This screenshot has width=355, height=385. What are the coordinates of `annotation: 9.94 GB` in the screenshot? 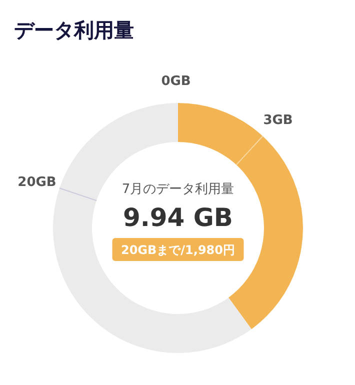 It's located at (178, 217).